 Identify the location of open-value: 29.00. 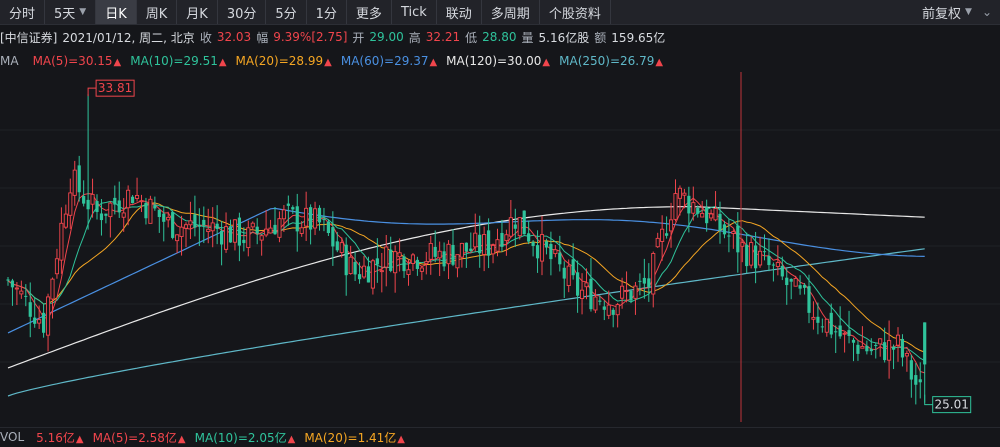
(386, 37).